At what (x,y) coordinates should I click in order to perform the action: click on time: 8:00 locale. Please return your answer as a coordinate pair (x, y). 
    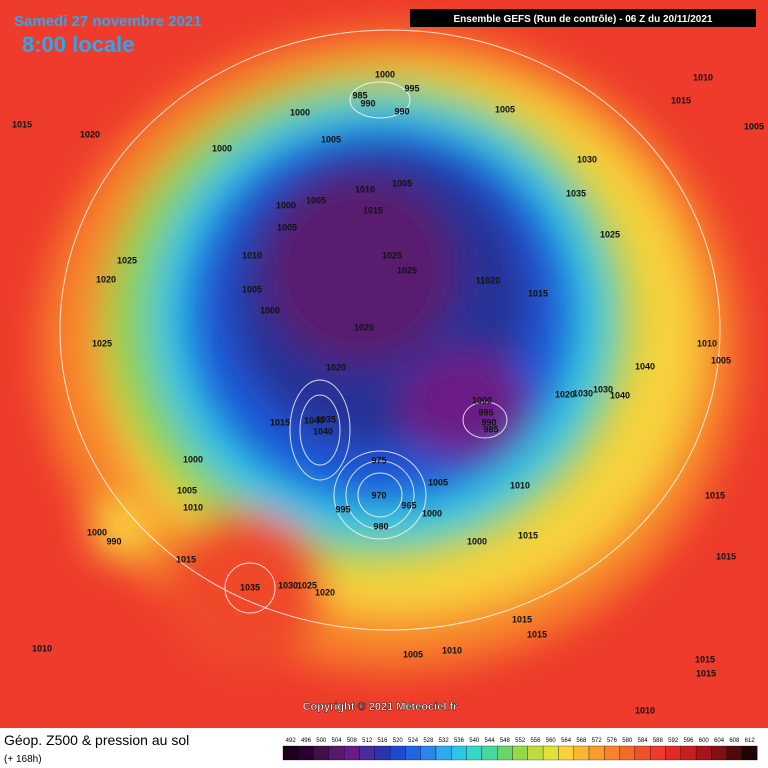
    Looking at the image, I should click on (78, 44).